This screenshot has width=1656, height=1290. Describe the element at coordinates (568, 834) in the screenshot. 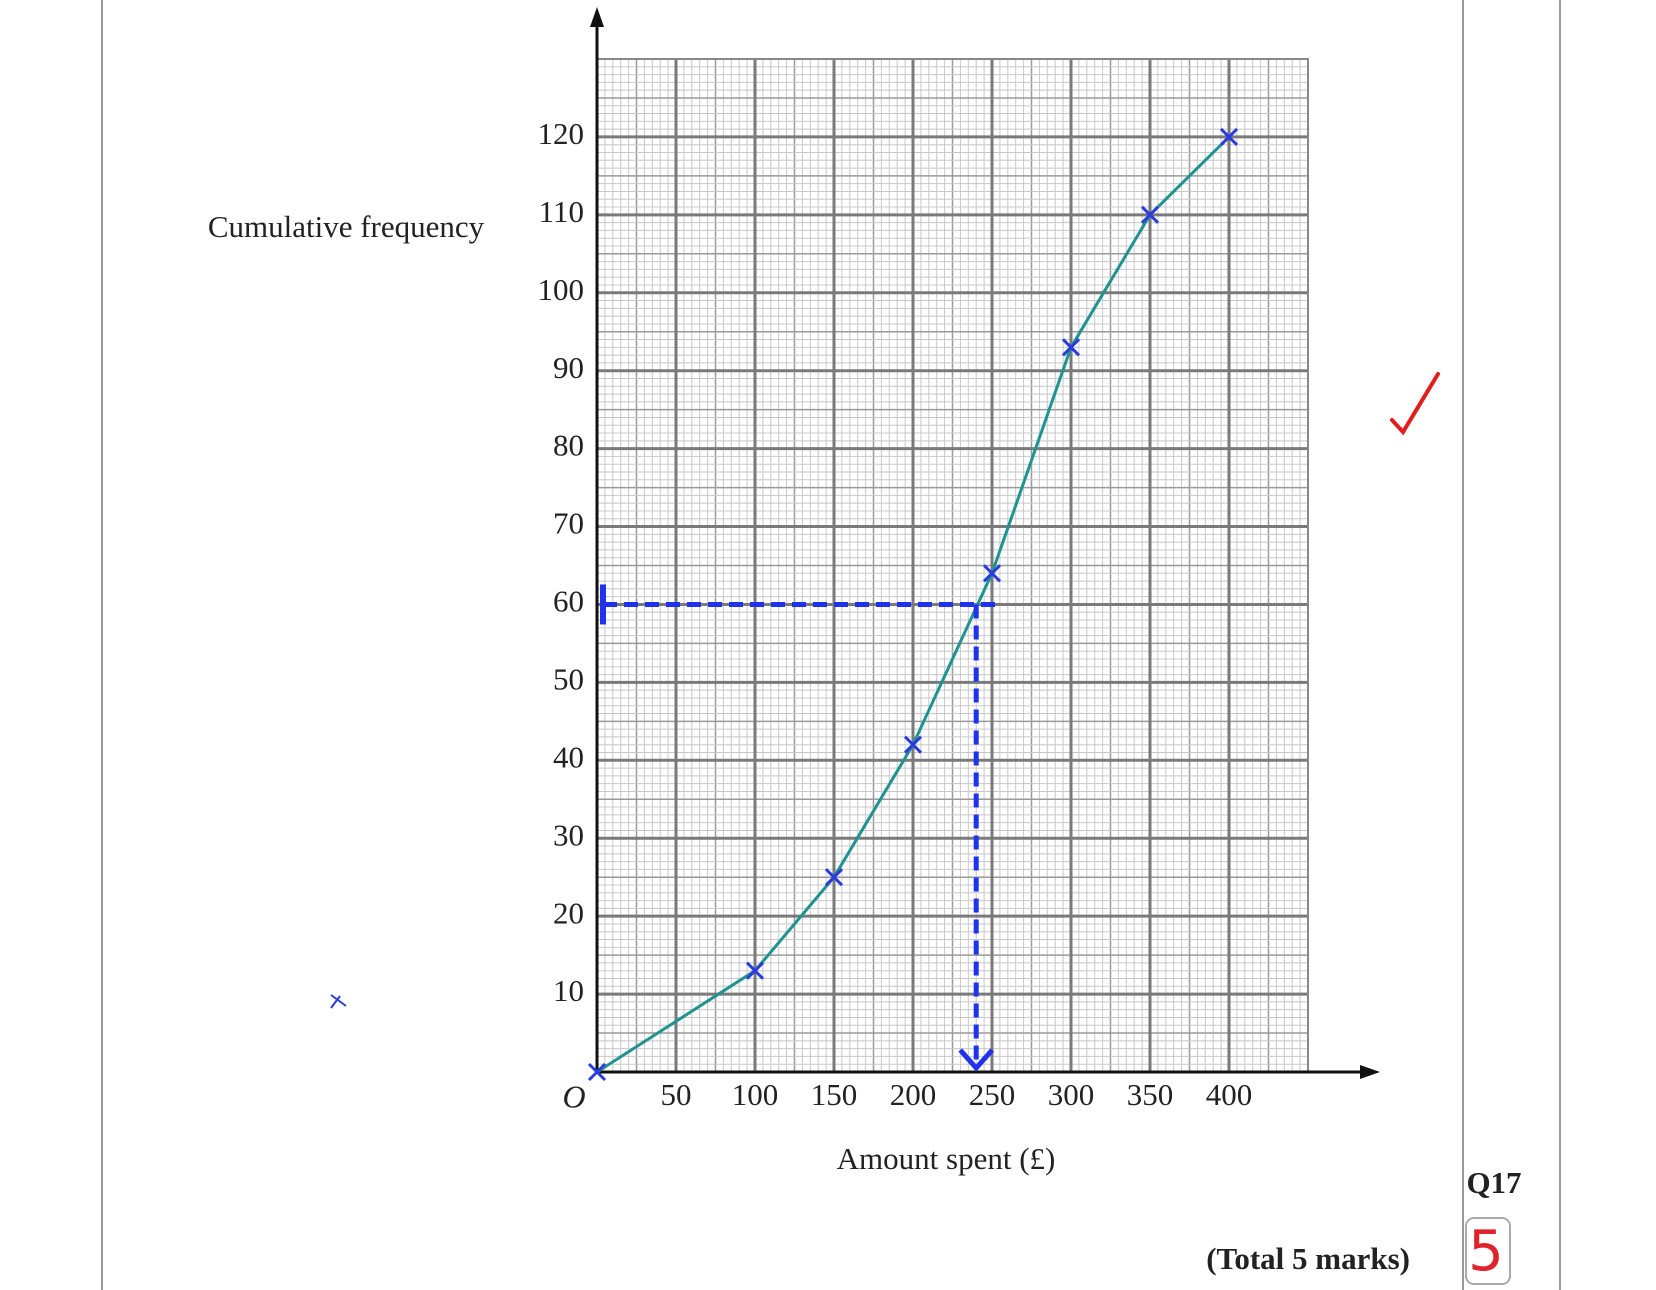

I see `y-tick-label: 30` at that location.